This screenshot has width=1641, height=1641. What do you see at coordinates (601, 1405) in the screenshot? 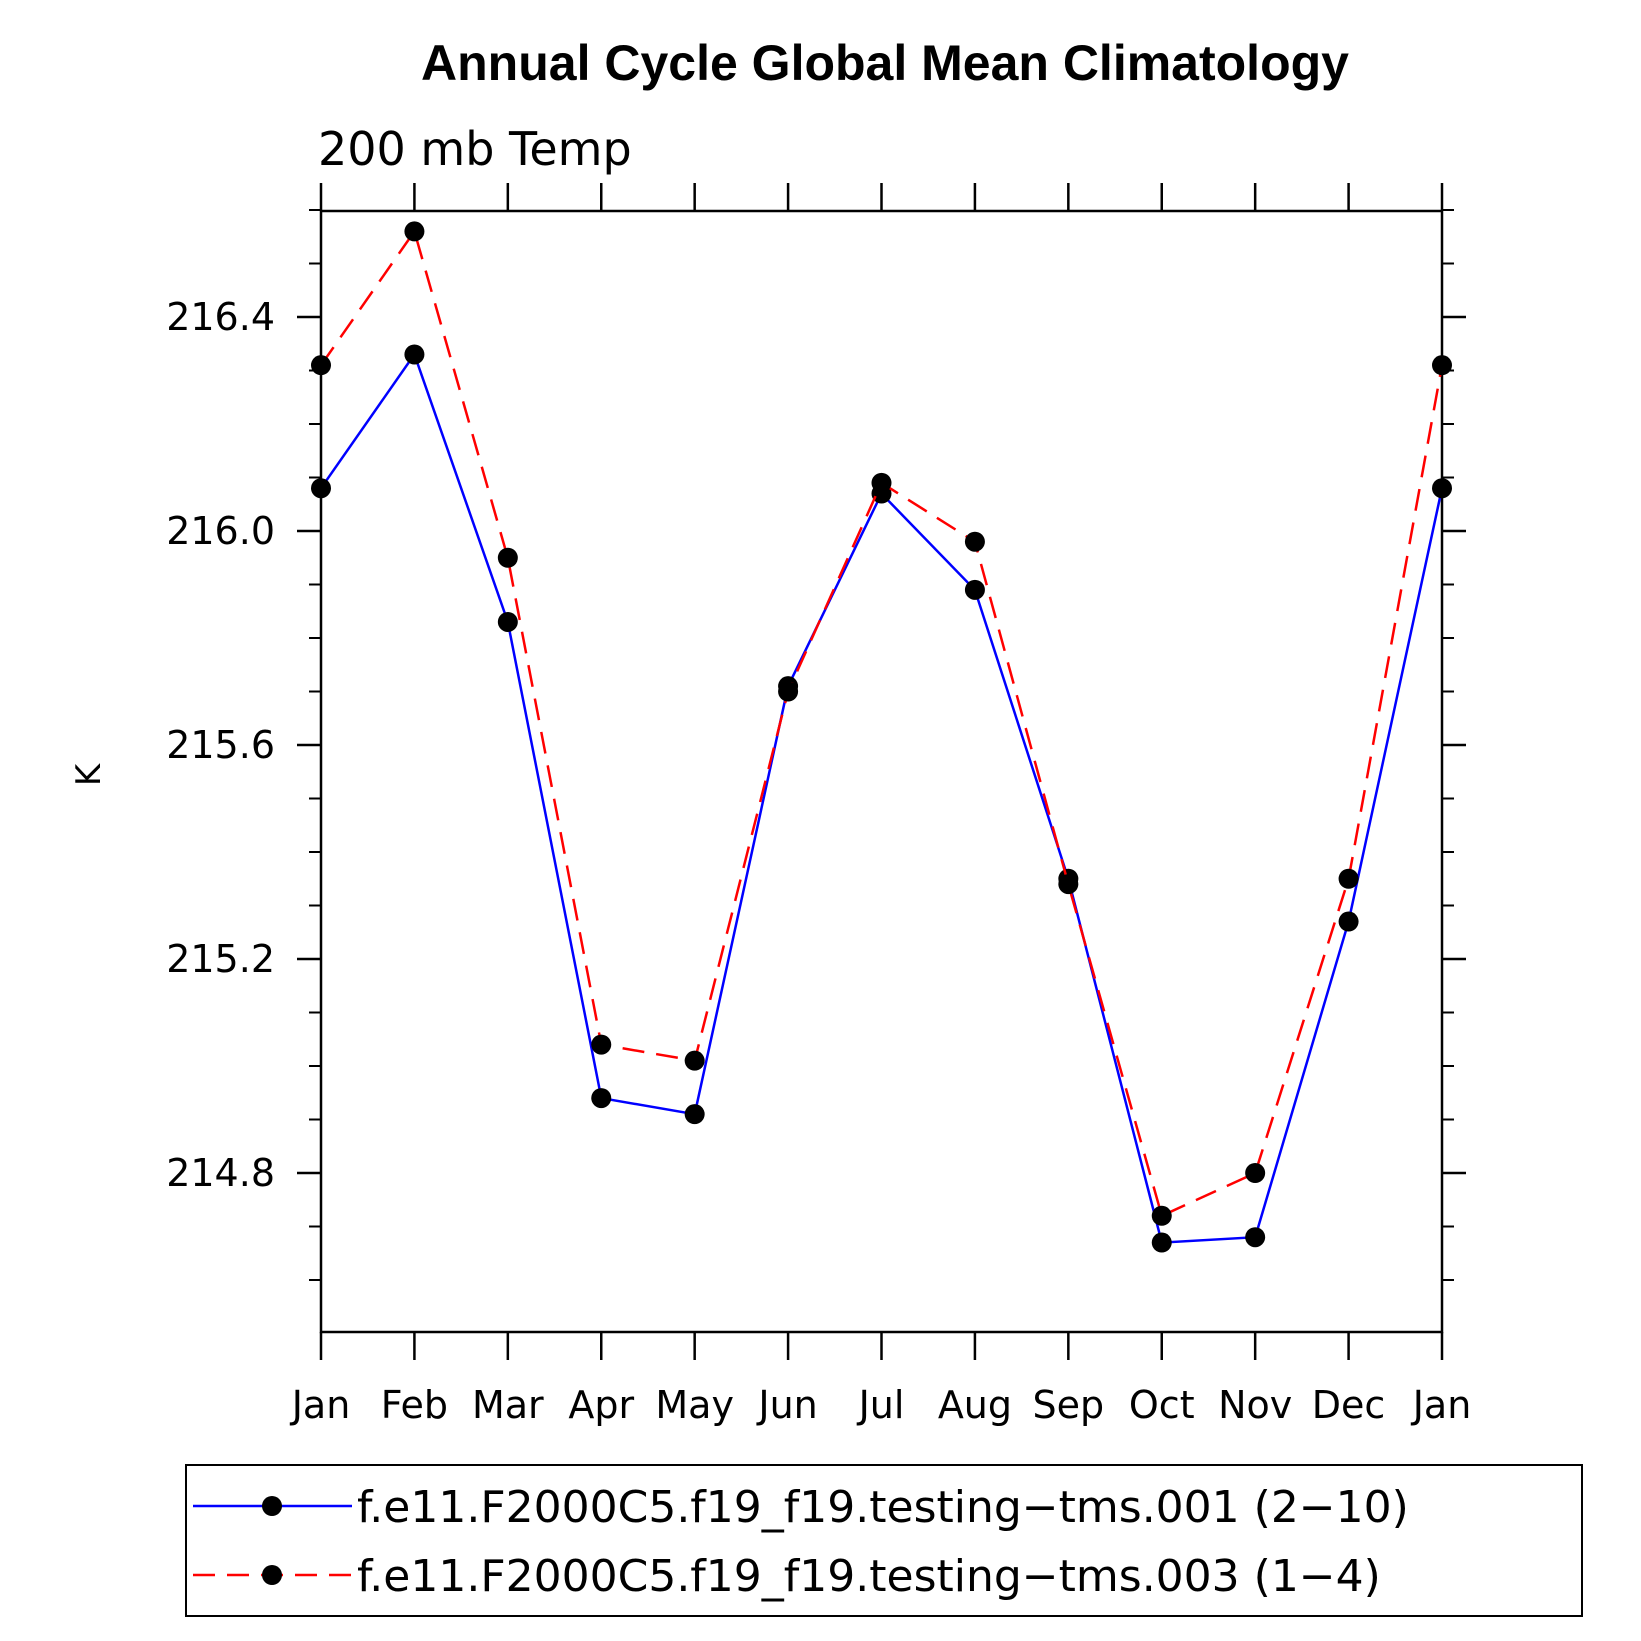
I see `x-tick-label: Apr` at bounding box center [601, 1405].